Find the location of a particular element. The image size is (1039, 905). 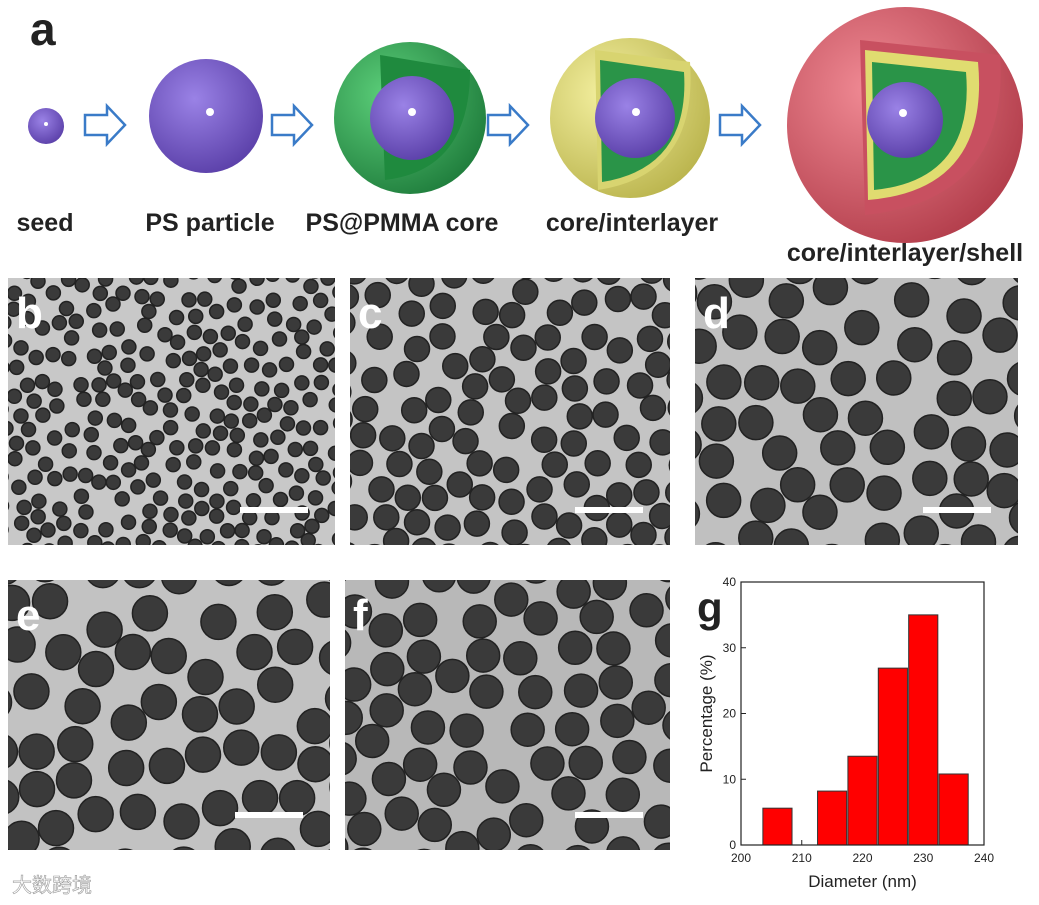

scale-bar is located at coordinates (269, 815).